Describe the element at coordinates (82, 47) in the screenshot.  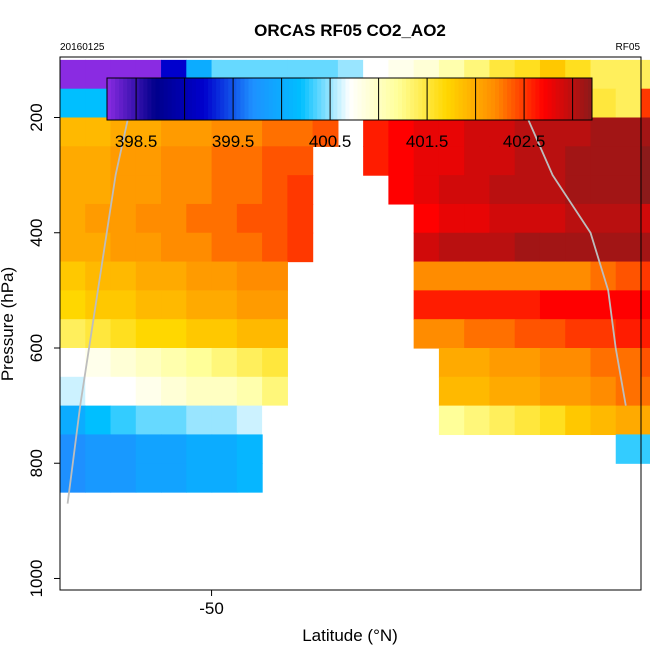
I see `date-label: 20160125` at that location.